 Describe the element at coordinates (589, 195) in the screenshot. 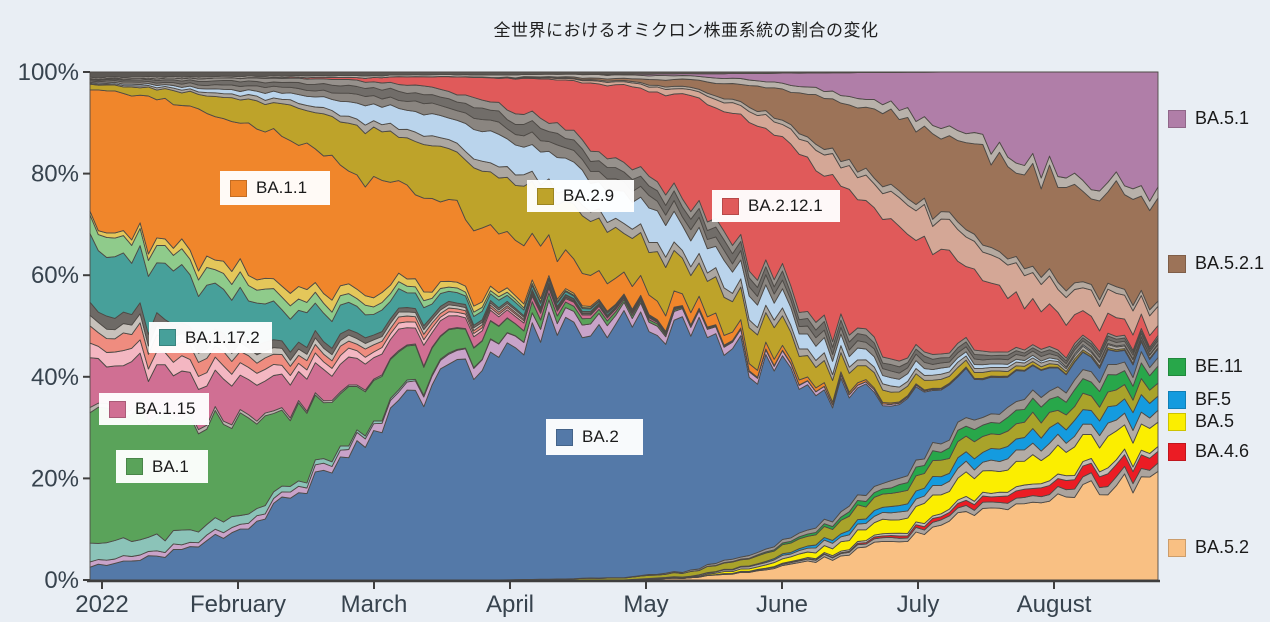

I see `chart-label-text: BA.2.9` at that location.